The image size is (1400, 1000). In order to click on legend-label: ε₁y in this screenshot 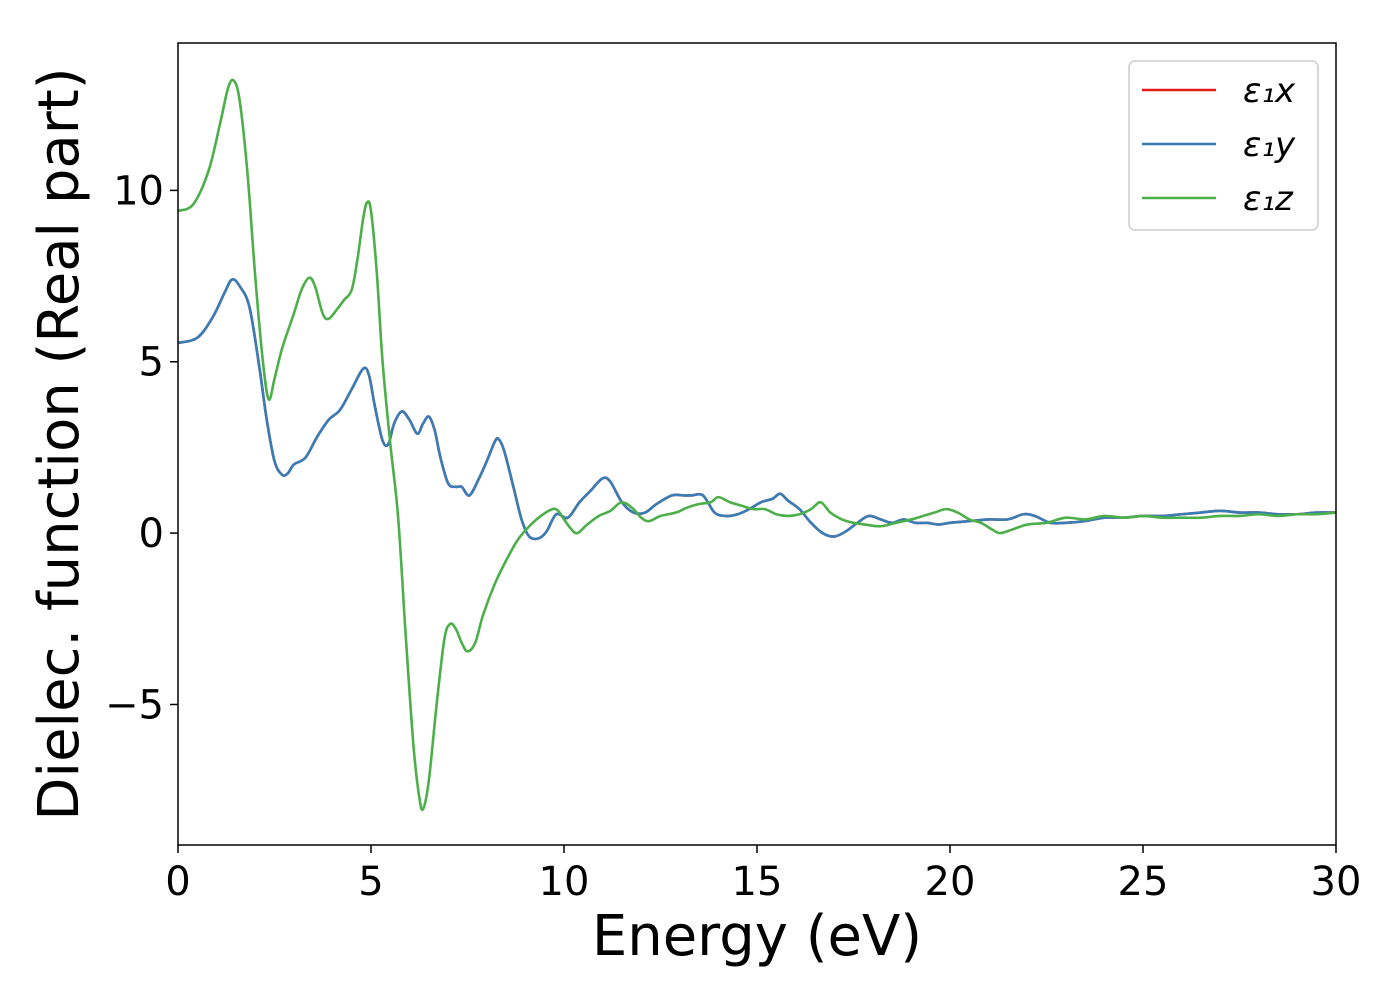, I will do `click(1269, 145)`.